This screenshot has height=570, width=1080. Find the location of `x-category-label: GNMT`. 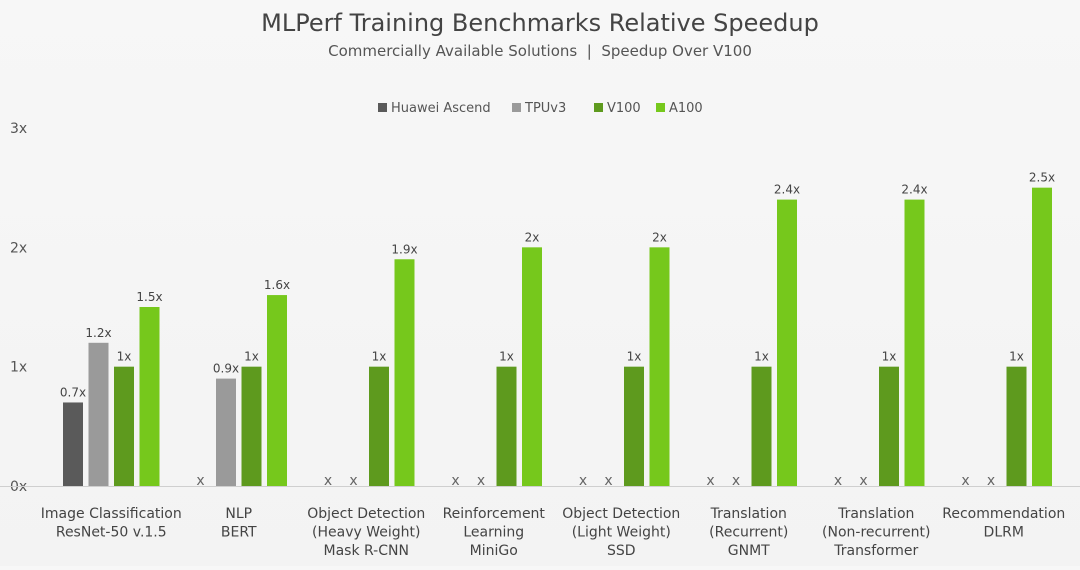

x-category-label: GNMT is located at coordinates (749, 551).